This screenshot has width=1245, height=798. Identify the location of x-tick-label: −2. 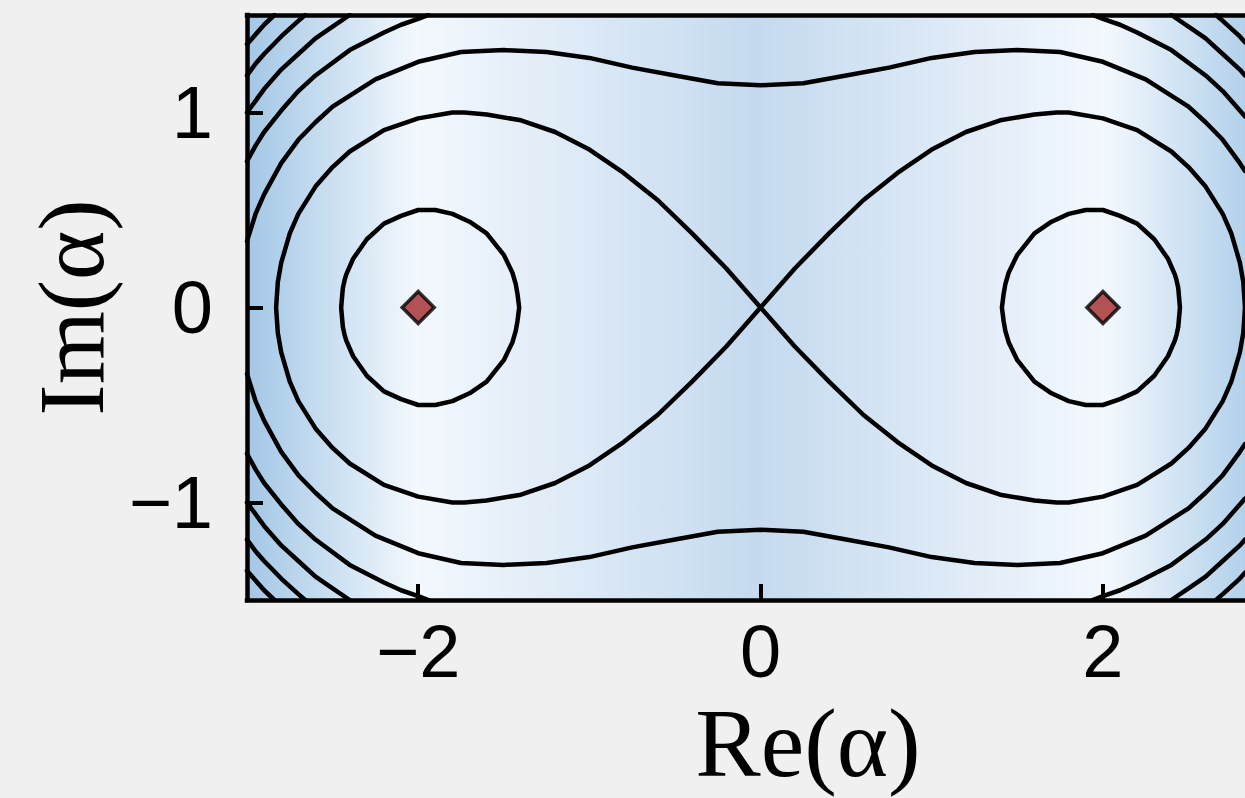
(418, 651).